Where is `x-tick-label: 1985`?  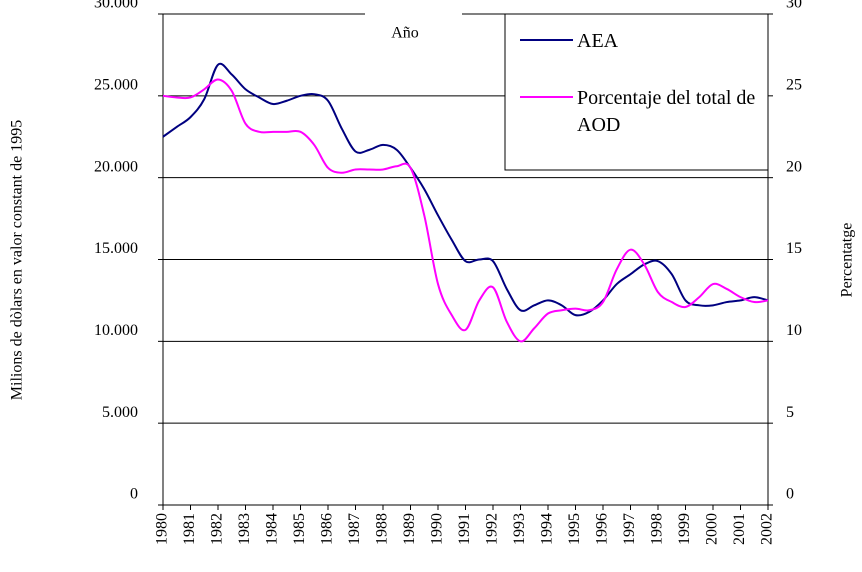
x-tick-label: 1985 is located at coordinates (299, 529).